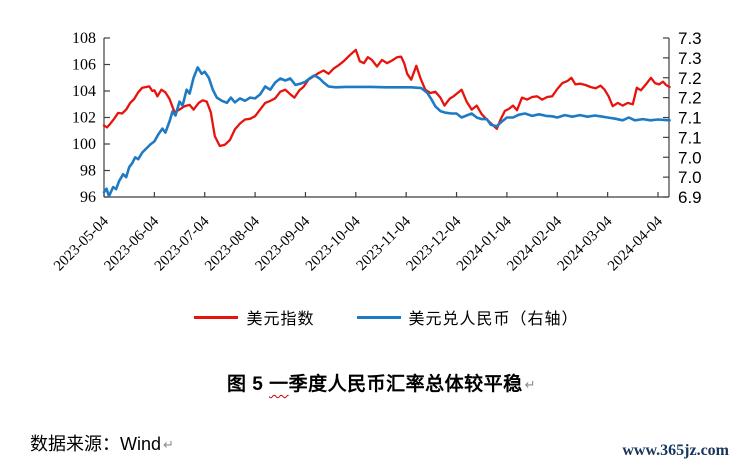 The height and width of the screenshot is (469, 733). What do you see at coordinates (378, 317) in the screenshot?
I see `legend-blue-line-swatch` at bounding box center [378, 317].